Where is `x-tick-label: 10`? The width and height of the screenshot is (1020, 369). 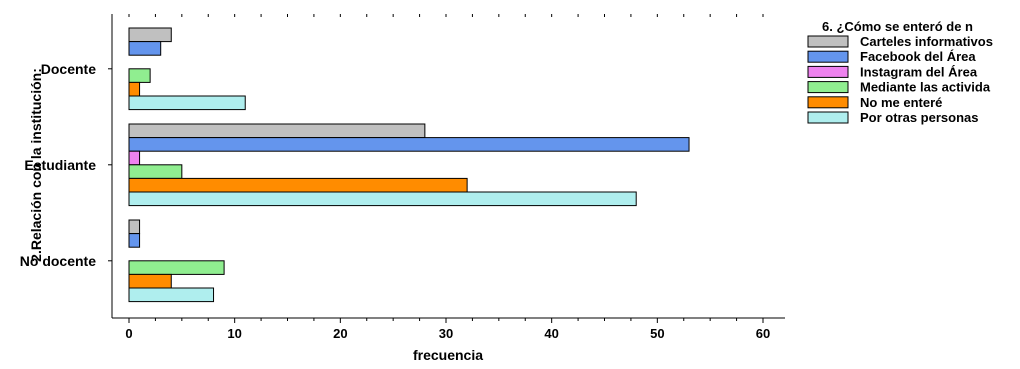
x-tick-label: 10 is located at coordinates (234, 333).